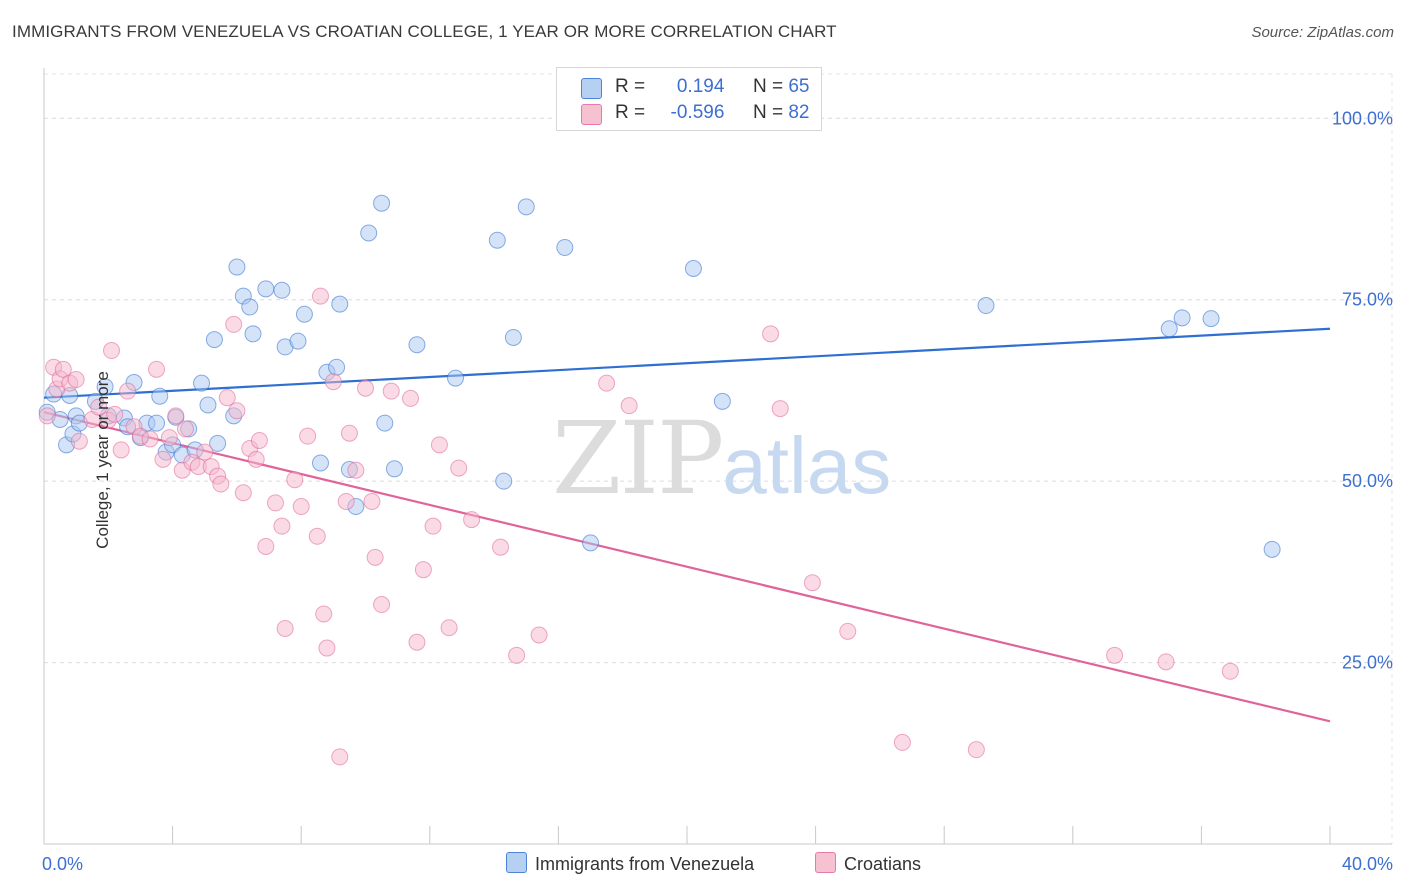  What do you see at coordinates (1362, 118) in the screenshot?
I see `y-tick-label: 100.0%` at bounding box center [1362, 118].